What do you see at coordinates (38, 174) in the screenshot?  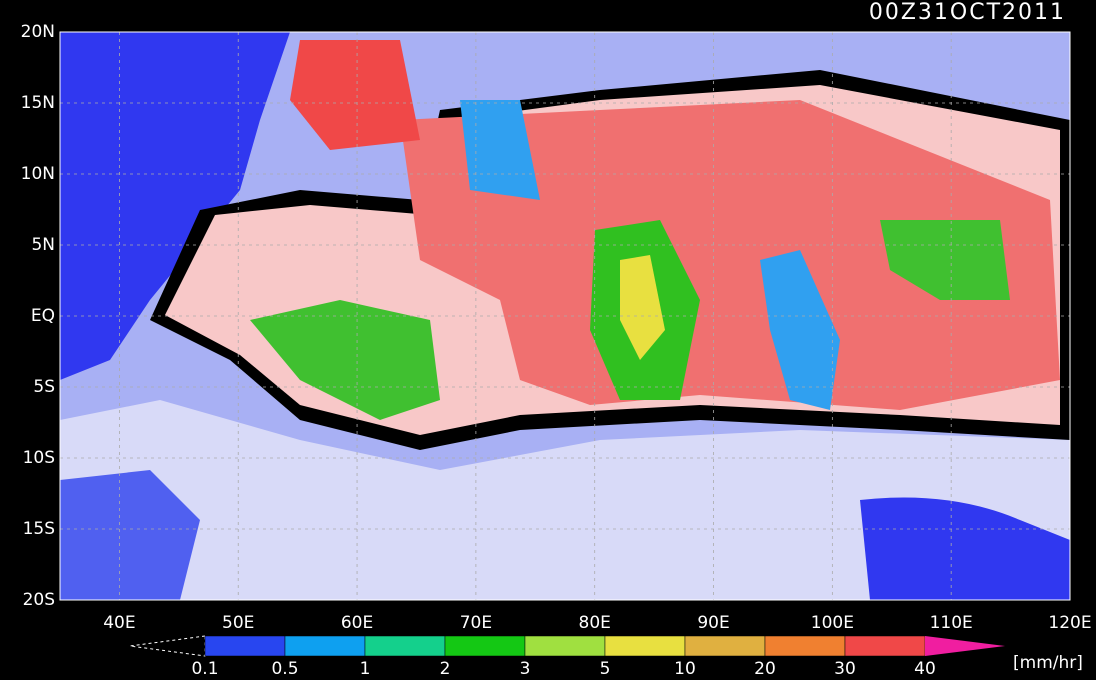 I see `lat-label: 10N` at bounding box center [38, 174].